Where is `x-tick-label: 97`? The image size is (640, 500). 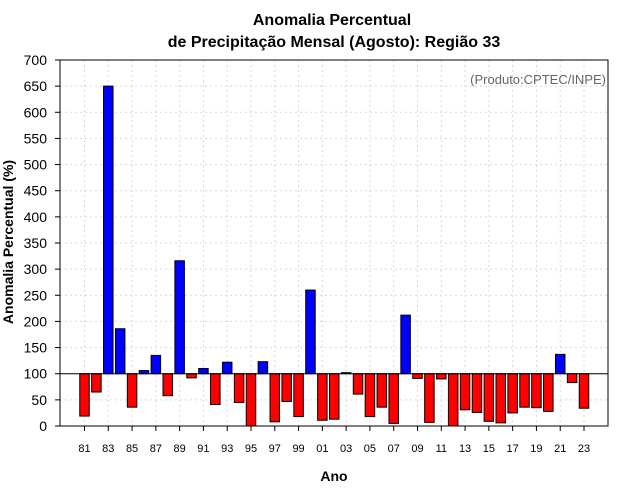 x-tick-label: 97 is located at coordinates (275, 449).